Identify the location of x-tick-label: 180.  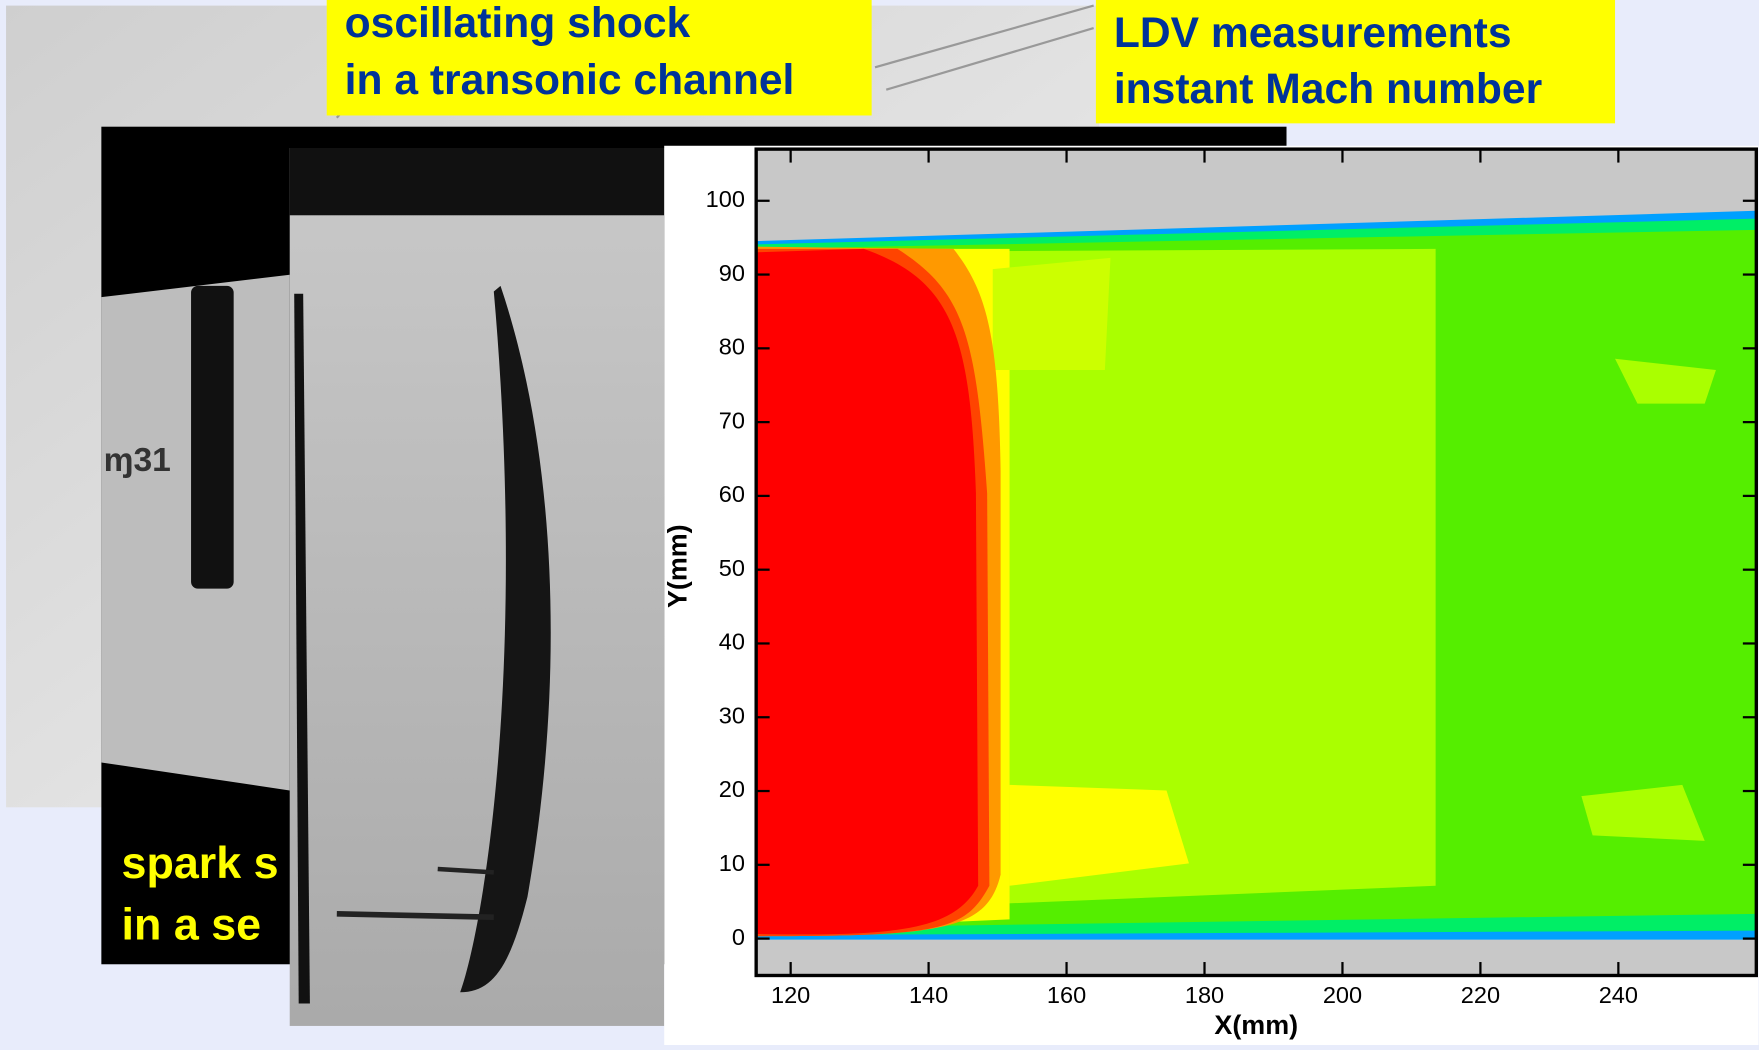
(1204, 995).